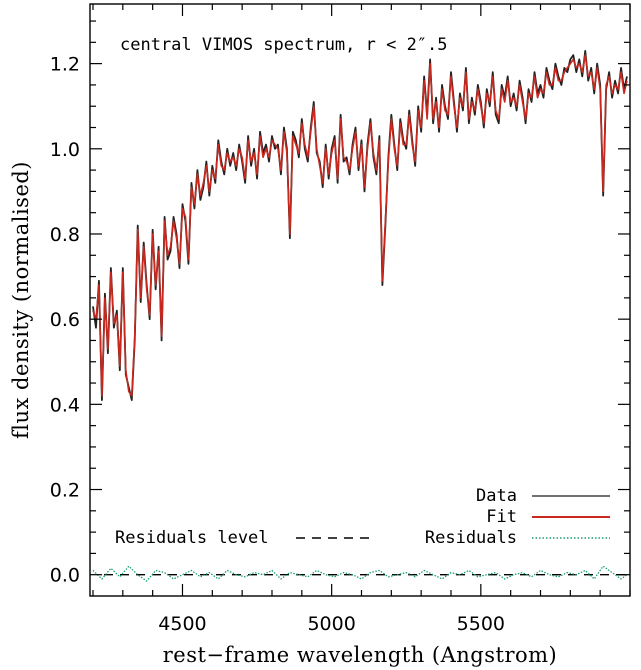  What do you see at coordinates (284, 45) in the screenshot?
I see `chart-title: central VIMOS spectrum, r < 2″.5` at bounding box center [284, 45].